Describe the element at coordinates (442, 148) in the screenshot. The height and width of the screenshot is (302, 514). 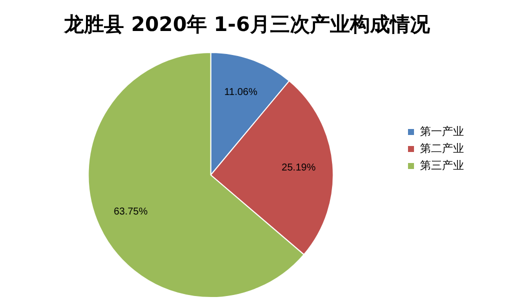
I see `legend-label: 第二产业` at that location.